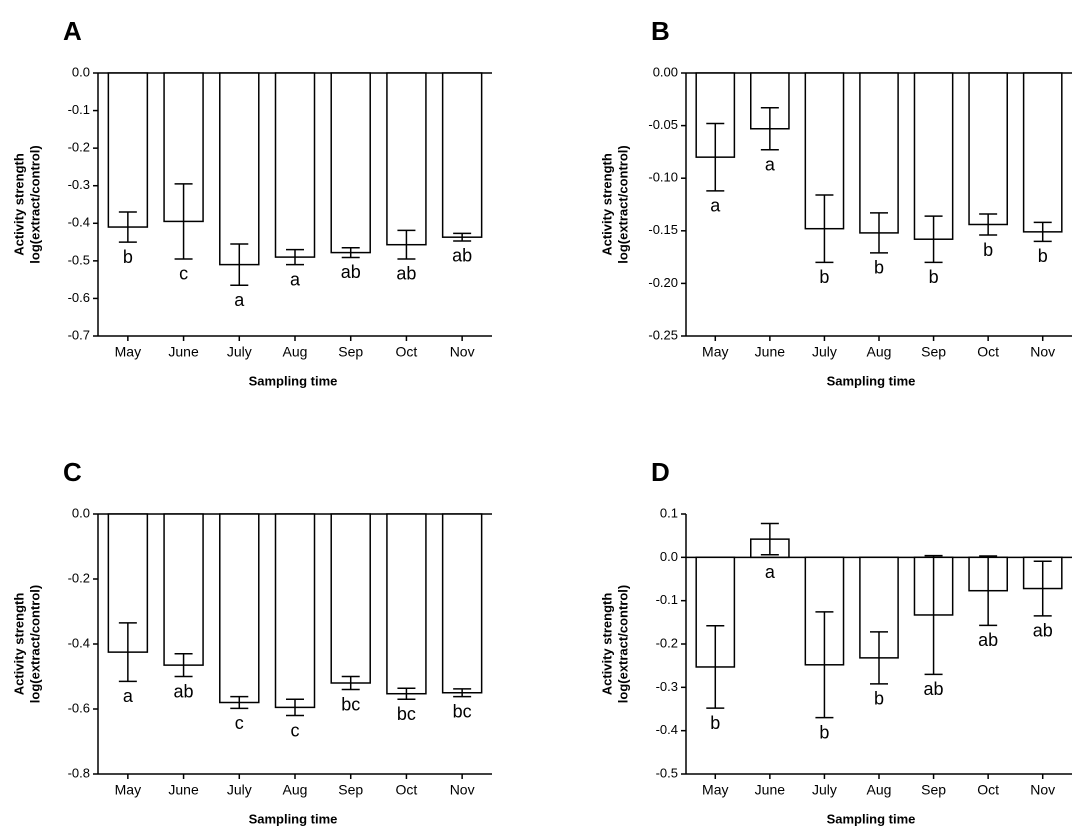  I want to click on y-tick-label: -0.7, so click(79, 334).